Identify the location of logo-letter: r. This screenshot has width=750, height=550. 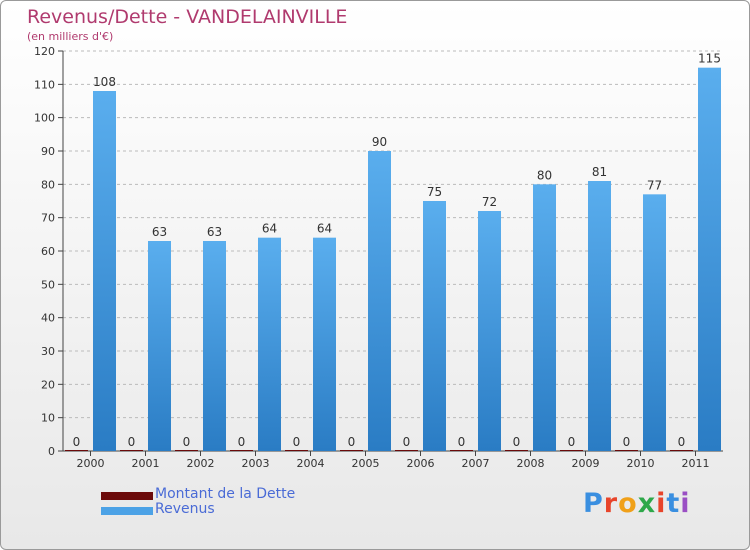
(611, 503).